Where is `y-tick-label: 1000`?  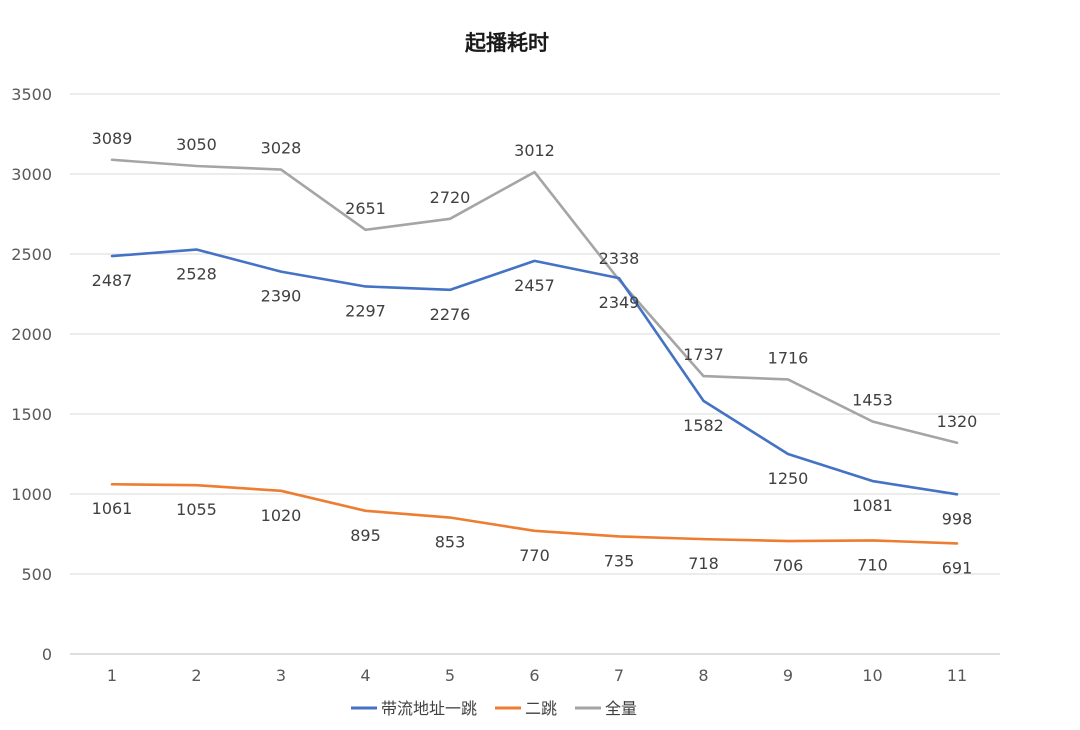 y-tick-label: 1000 is located at coordinates (31, 494).